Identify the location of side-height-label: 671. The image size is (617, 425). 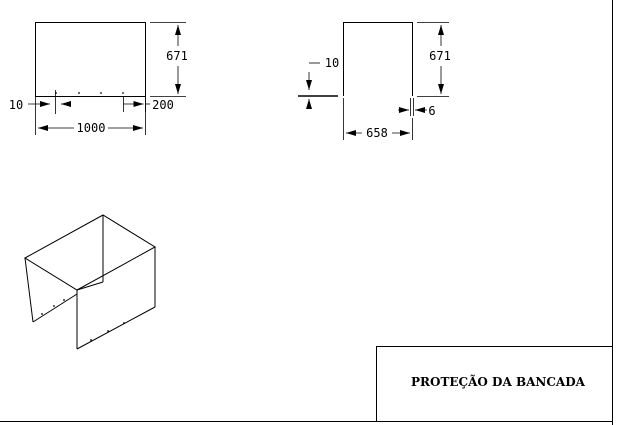
(440, 56).